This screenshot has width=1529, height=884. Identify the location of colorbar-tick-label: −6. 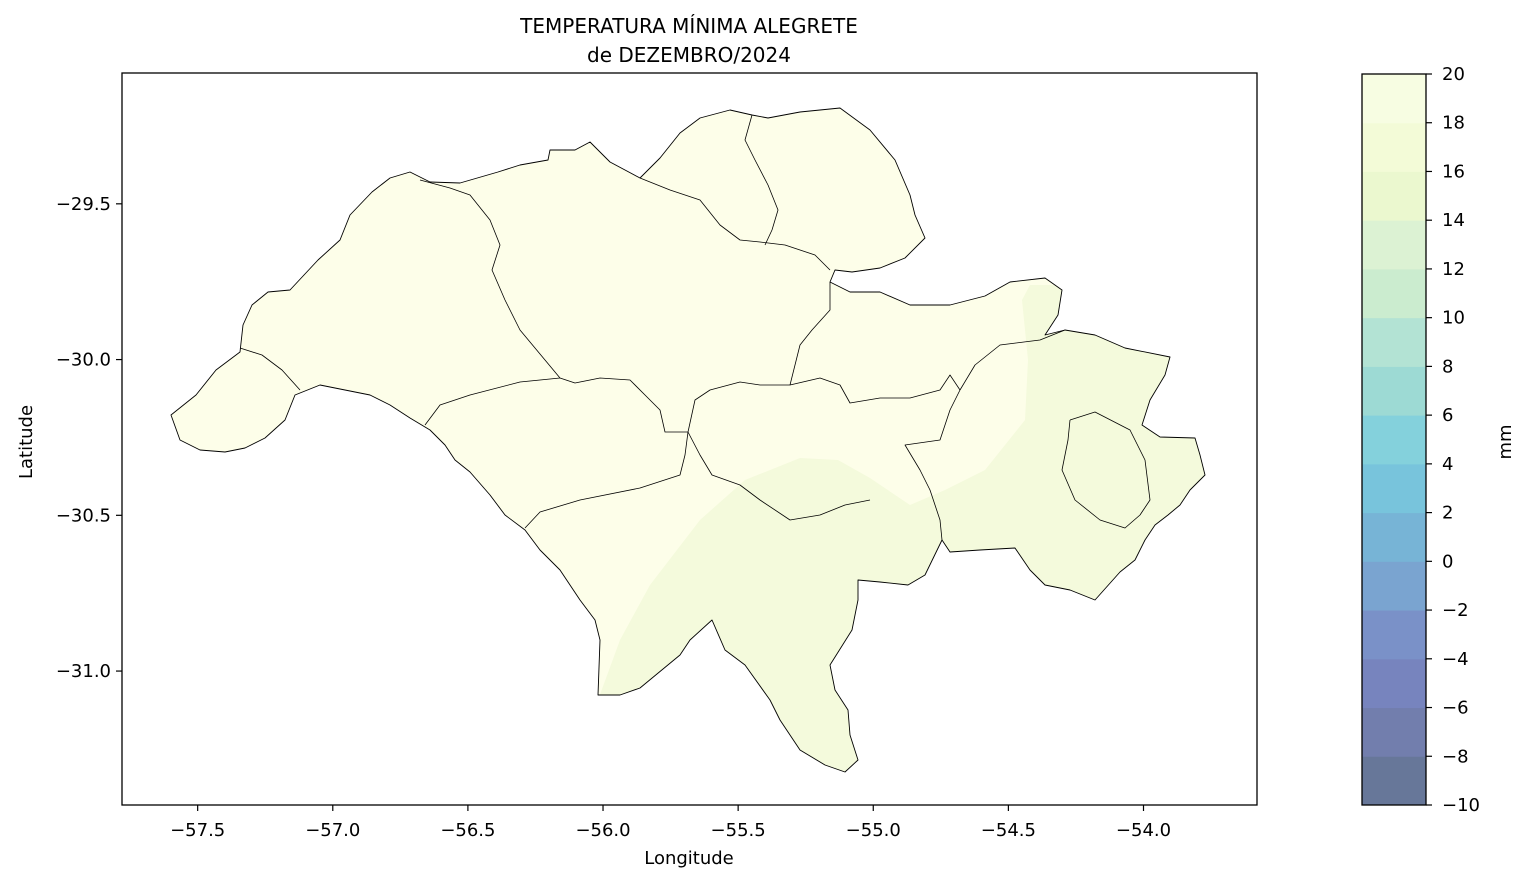
(1455, 708).